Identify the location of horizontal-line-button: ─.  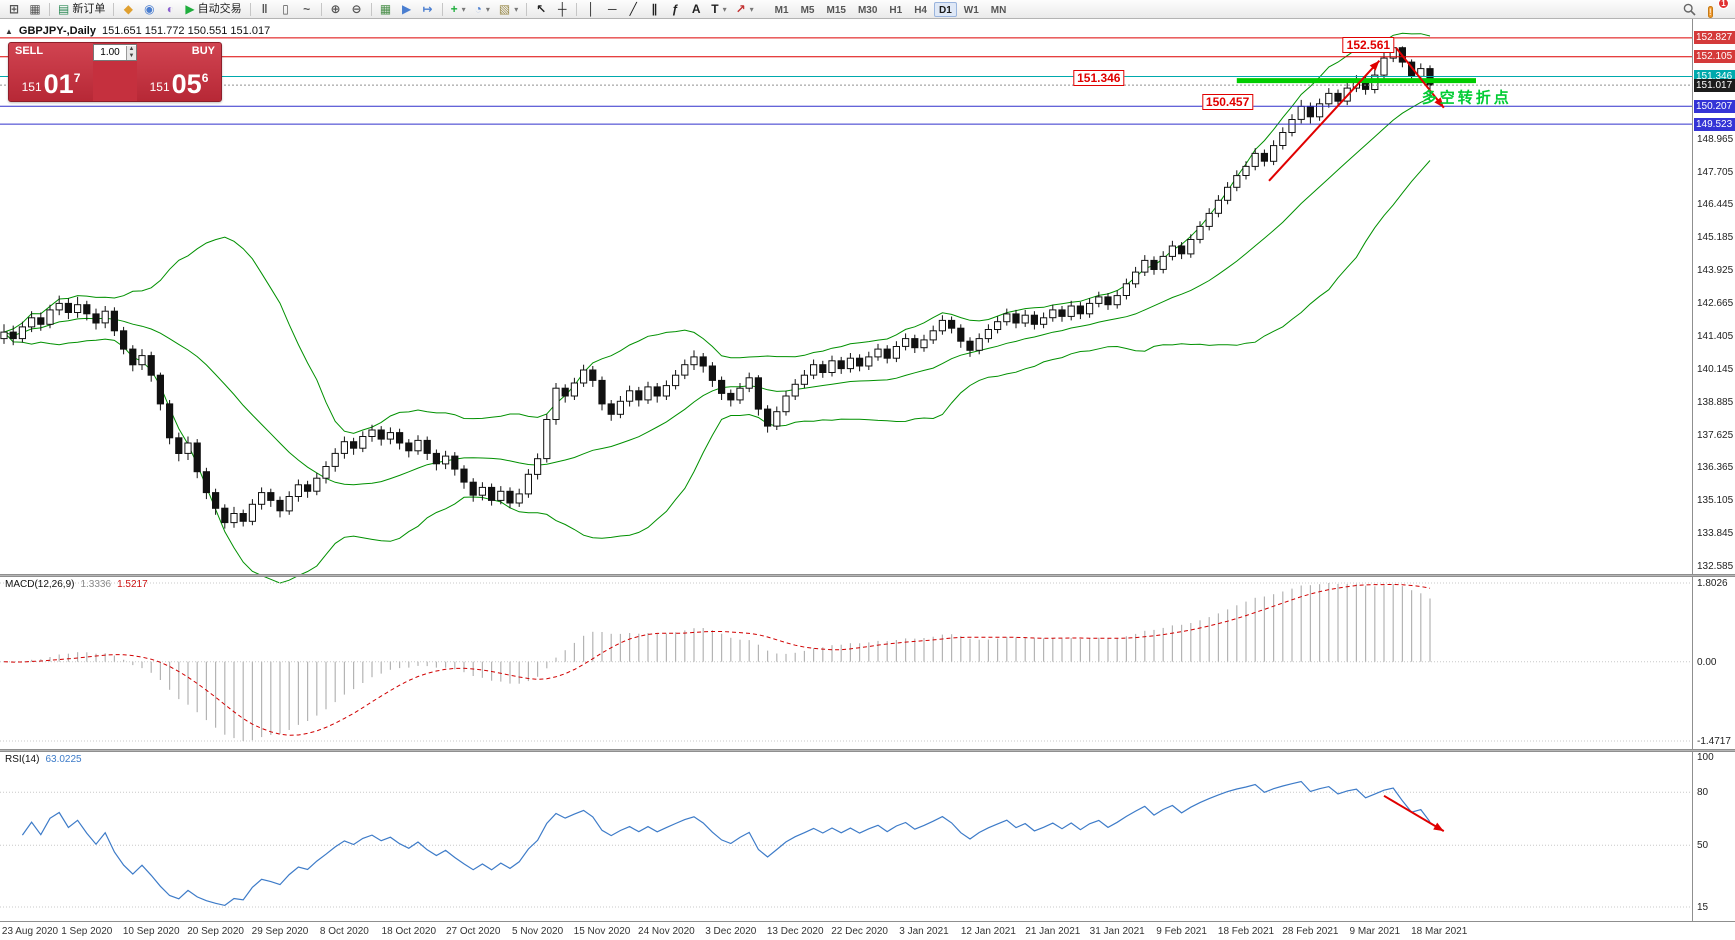
(612, 9).